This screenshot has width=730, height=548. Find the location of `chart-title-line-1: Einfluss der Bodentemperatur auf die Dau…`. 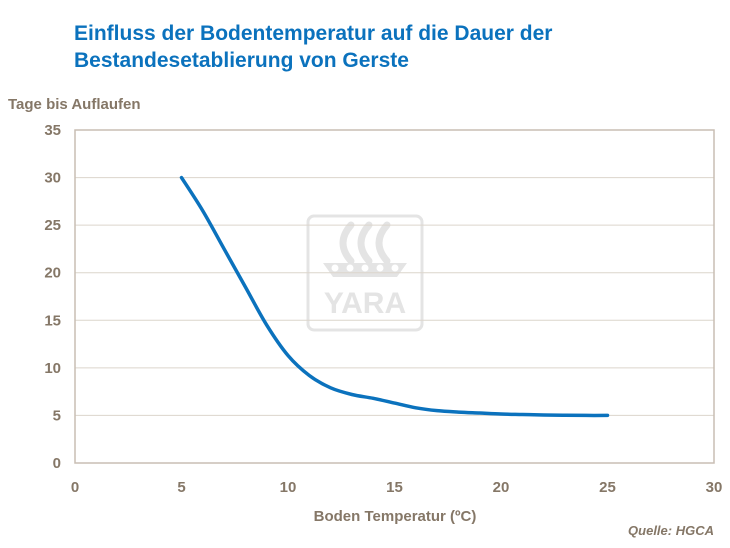

chart-title-line-1: Einfluss der Bodentemperatur auf die Dau… is located at coordinates (313, 33).